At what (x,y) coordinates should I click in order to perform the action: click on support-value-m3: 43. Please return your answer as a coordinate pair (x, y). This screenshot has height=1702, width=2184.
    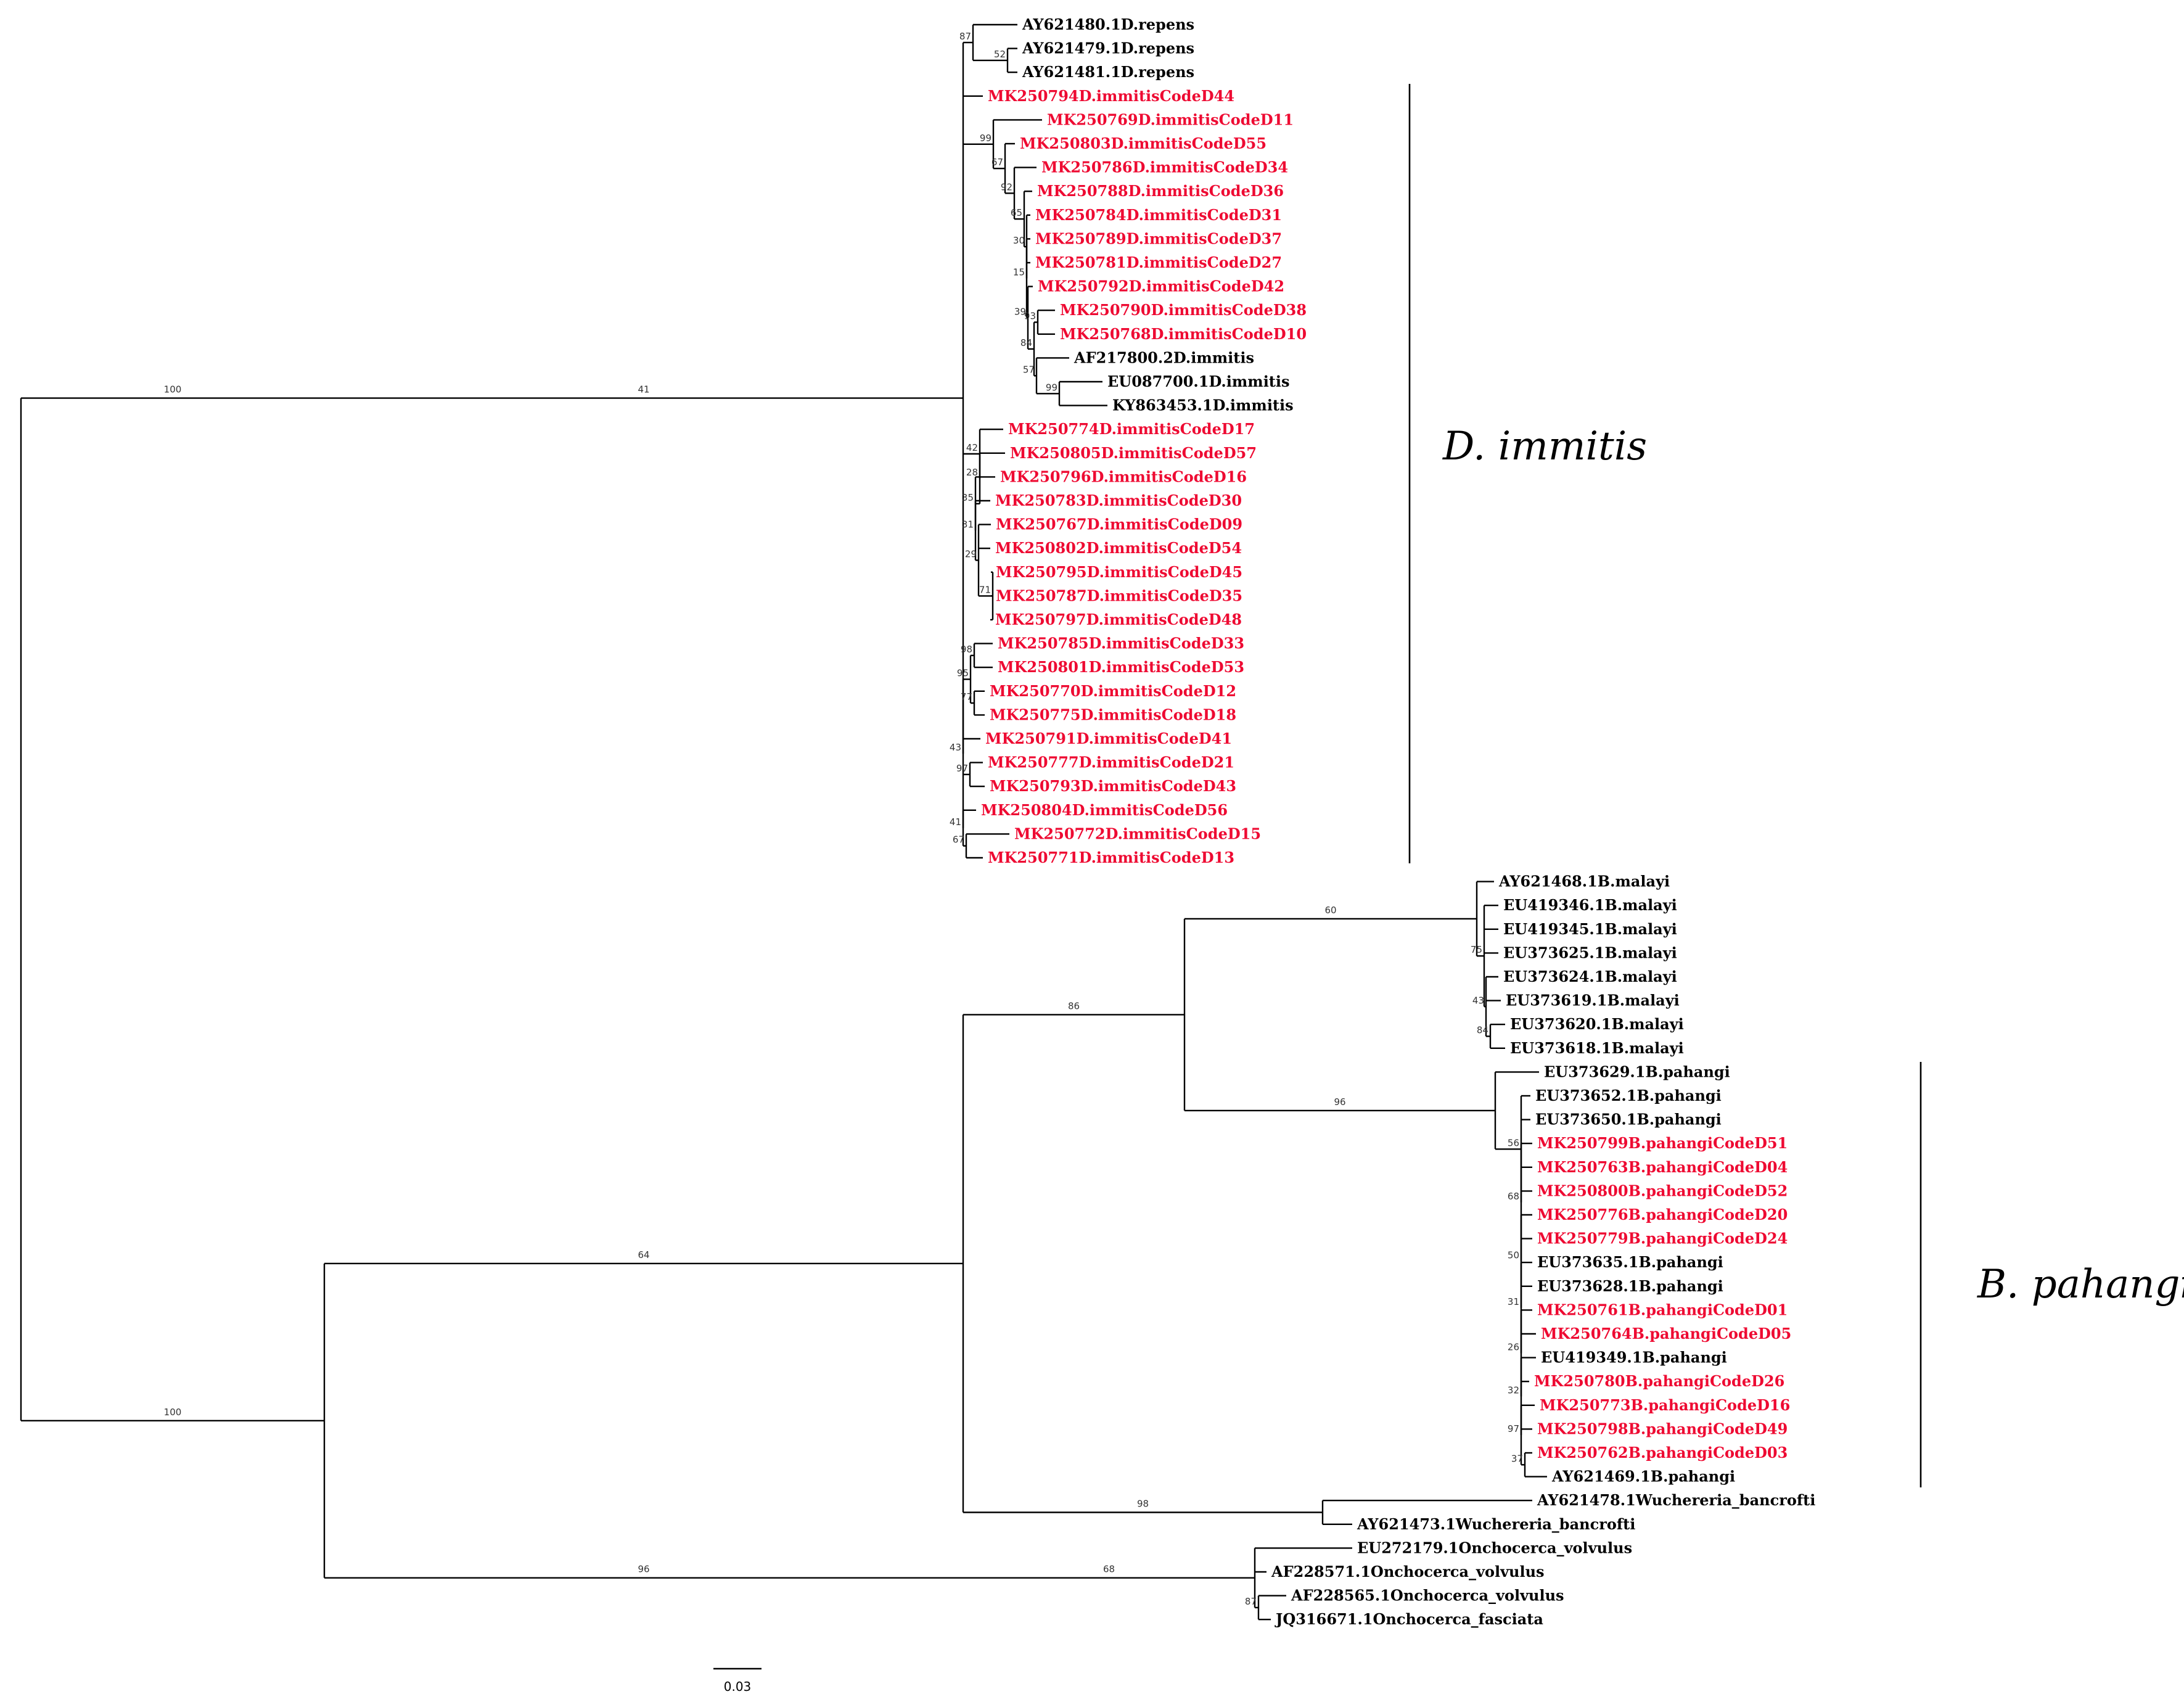
    Looking at the image, I should click on (1478, 1001).